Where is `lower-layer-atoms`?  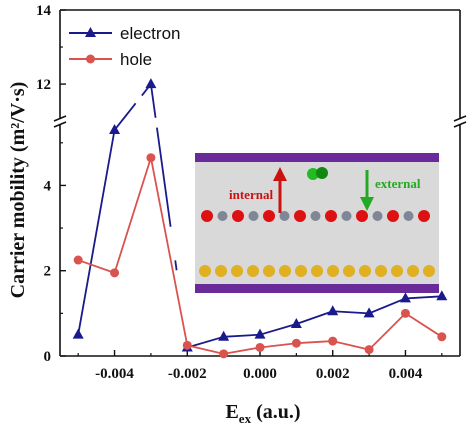 lower-layer-atoms is located at coordinates (317, 271).